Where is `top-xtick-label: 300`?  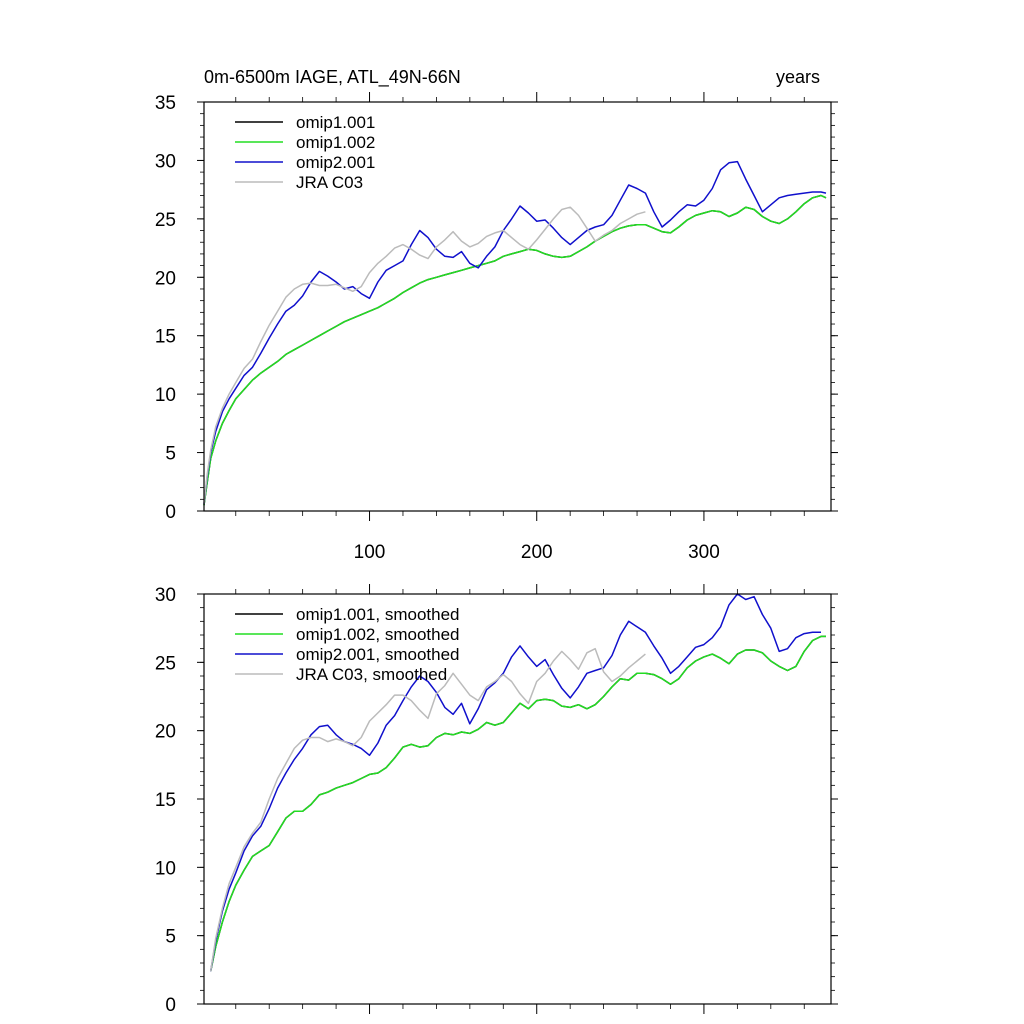
top-xtick-label: 300 is located at coordinates (704, 552).